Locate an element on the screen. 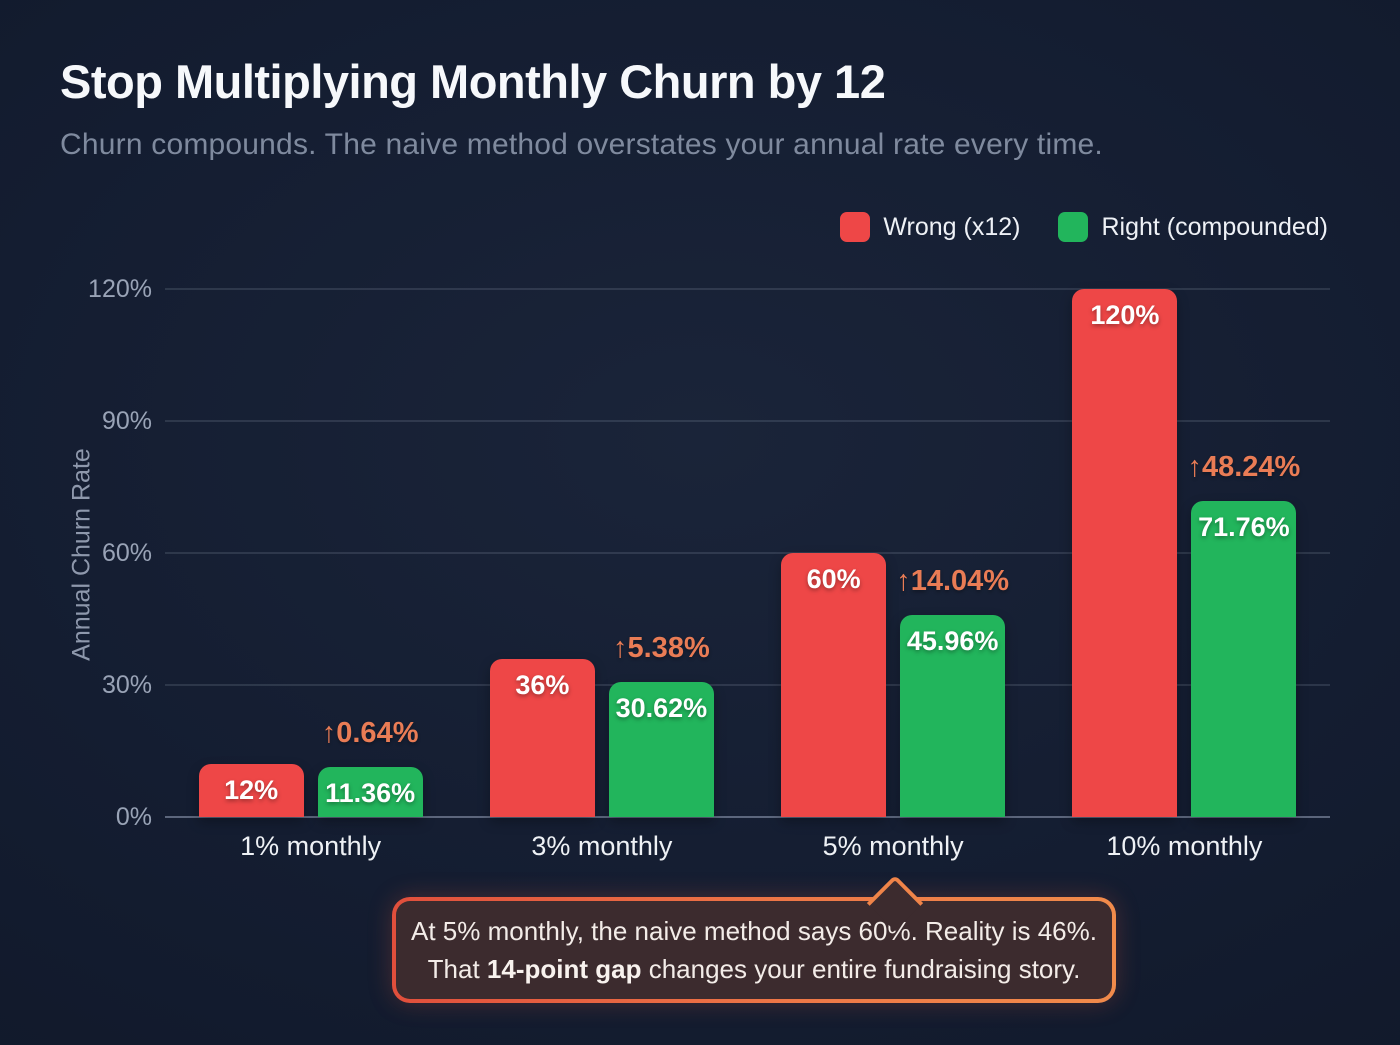 The height and width of the screenshot is (1045, 1400). bar-value-label: 11.36% is located at coordinates (370, 793).